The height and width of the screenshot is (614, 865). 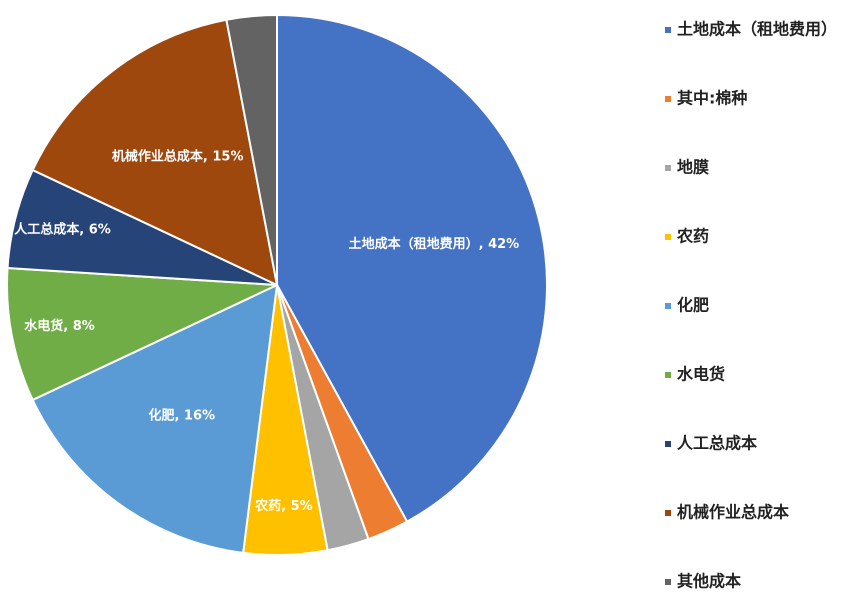 I want to click on data-label: 水电货, 8%, so click(x=59, y=326).